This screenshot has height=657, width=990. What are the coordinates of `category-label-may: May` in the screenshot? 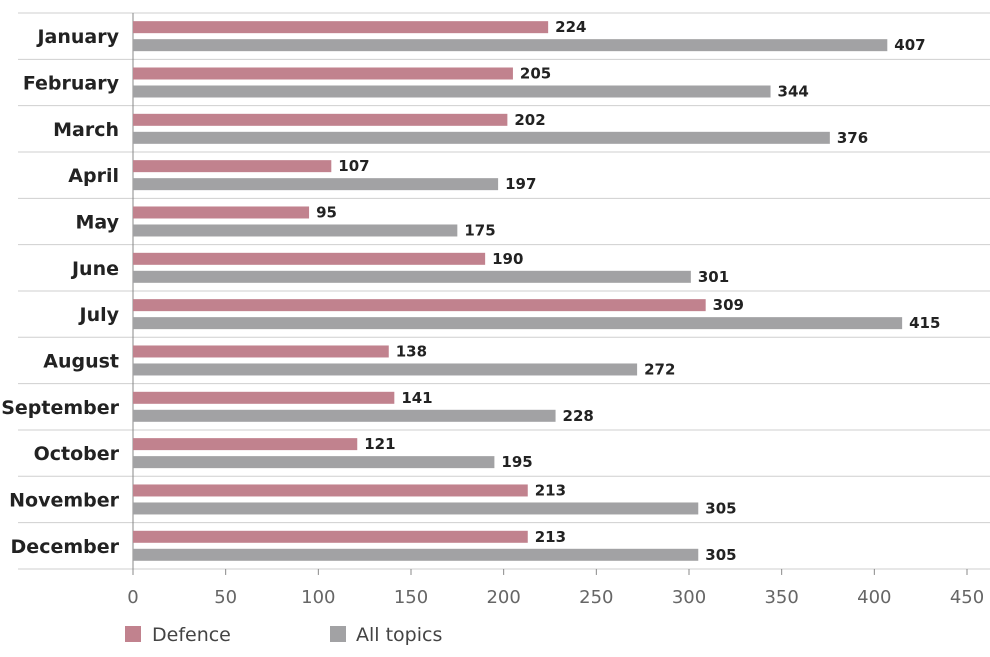 It's located at (97, 222).